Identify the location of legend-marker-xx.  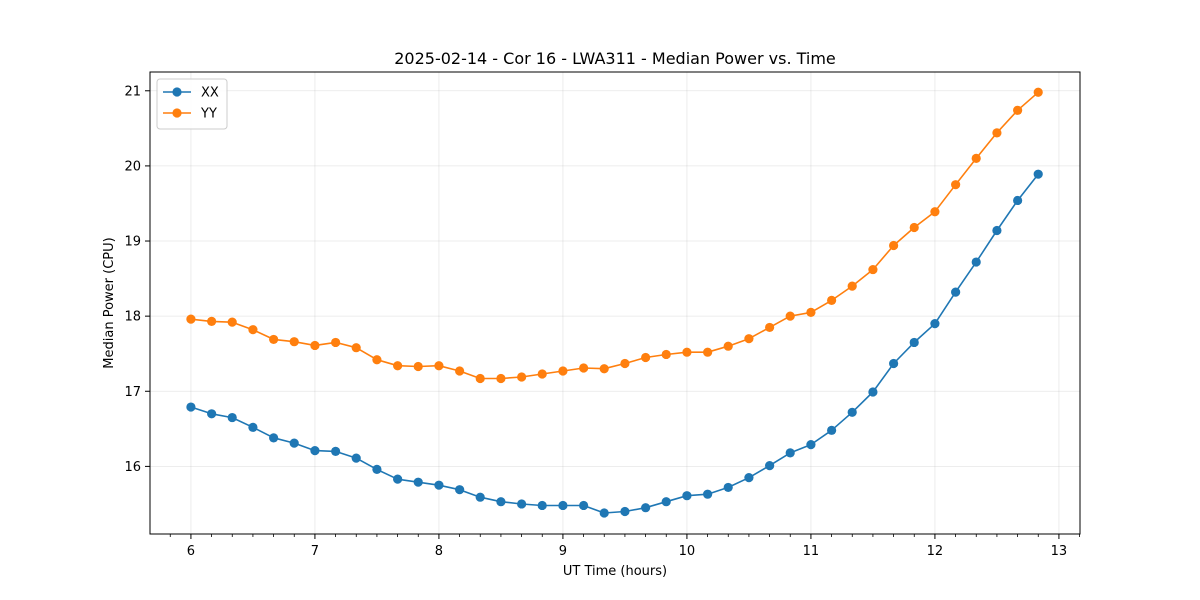
(177, 92).